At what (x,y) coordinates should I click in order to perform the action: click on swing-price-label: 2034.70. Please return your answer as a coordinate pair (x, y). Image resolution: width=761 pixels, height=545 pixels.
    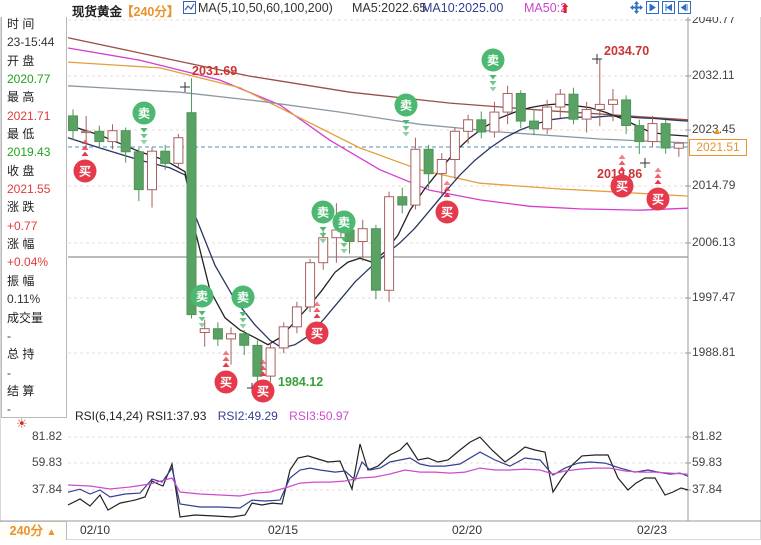
    Looking at the image, I should click on (626, 51).